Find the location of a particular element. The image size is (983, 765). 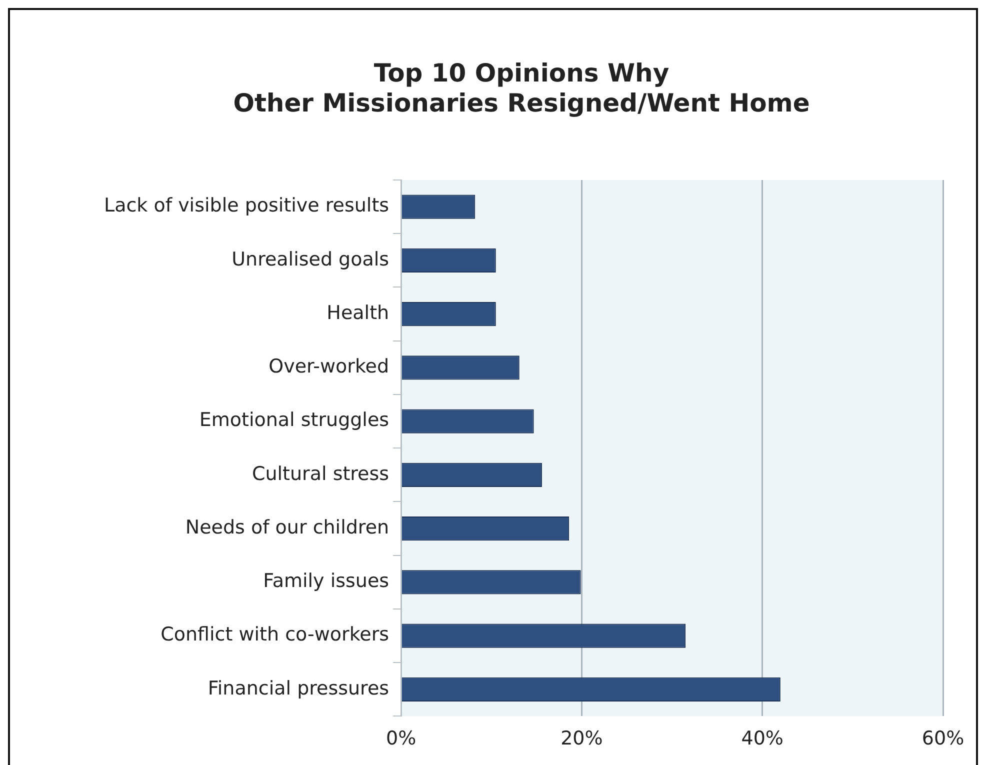

x-tick-label: 40% is located at coordinates (762, 739).